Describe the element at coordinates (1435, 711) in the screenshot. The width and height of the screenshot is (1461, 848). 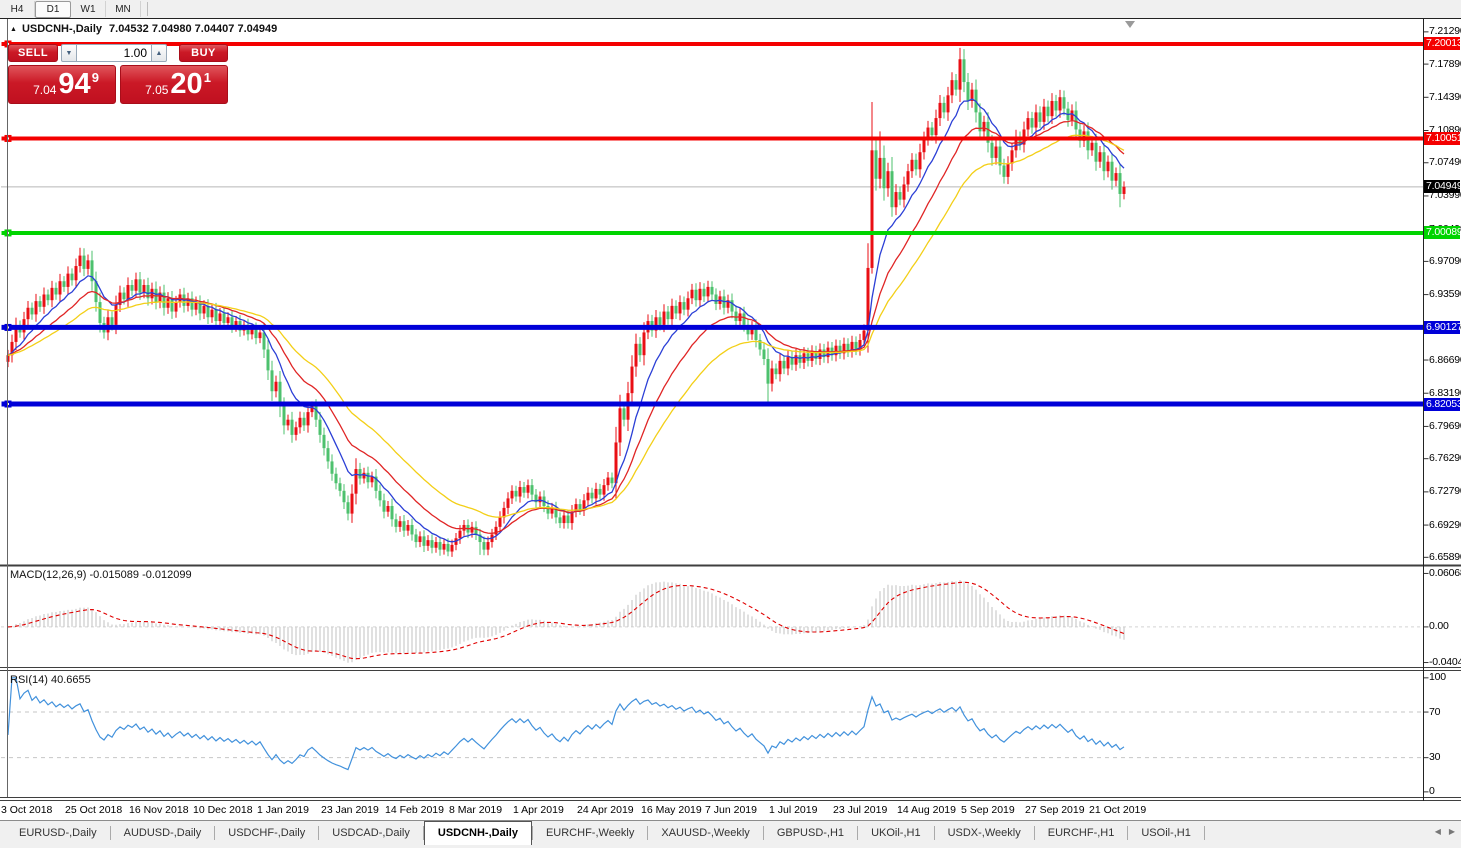
I see `rsi-tick-label: 70` at that location.